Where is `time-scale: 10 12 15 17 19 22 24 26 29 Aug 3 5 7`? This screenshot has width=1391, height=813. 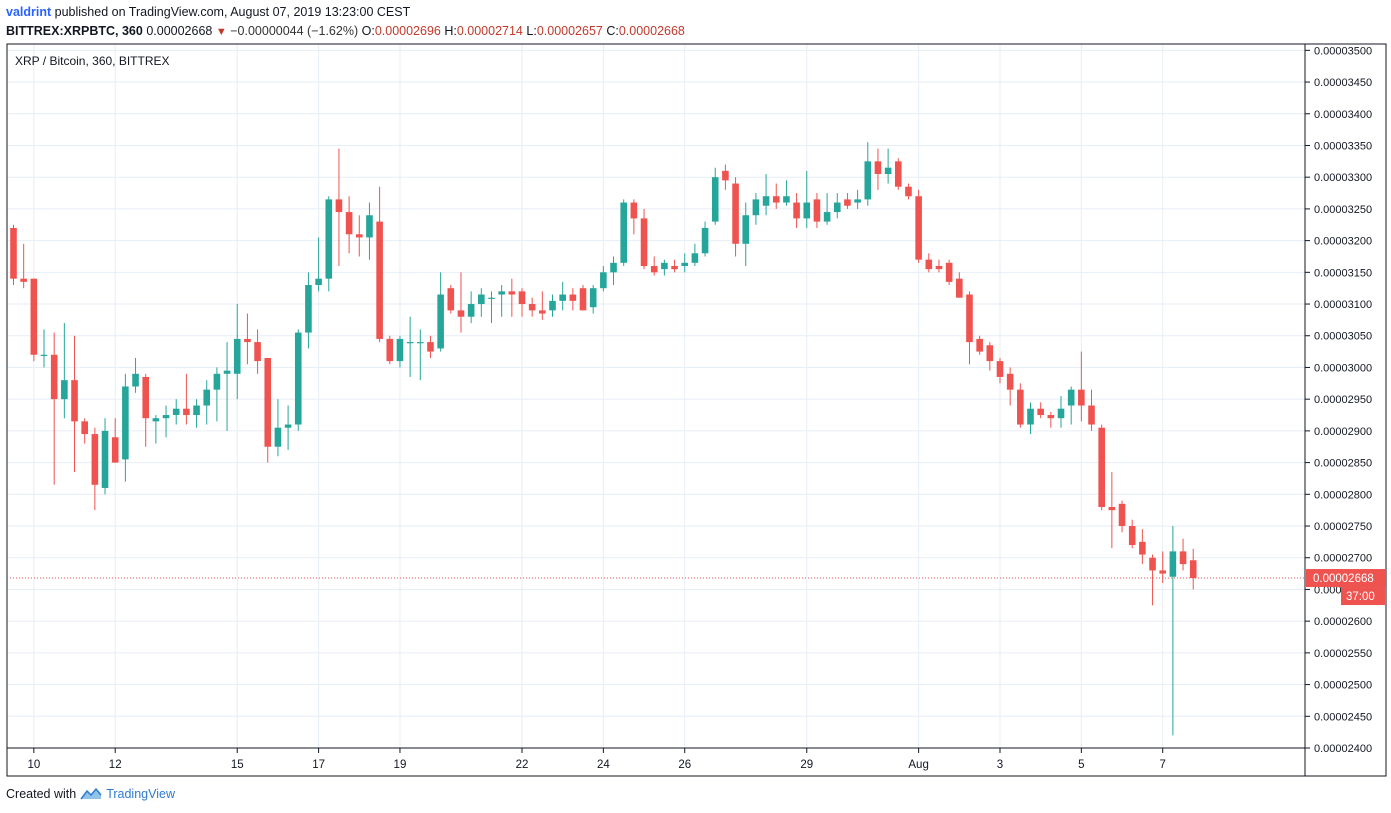 time-scale: 10 12 15 17 19 22 24 26 29 Aug 3 5 7 is located at coordinates (596, 759).